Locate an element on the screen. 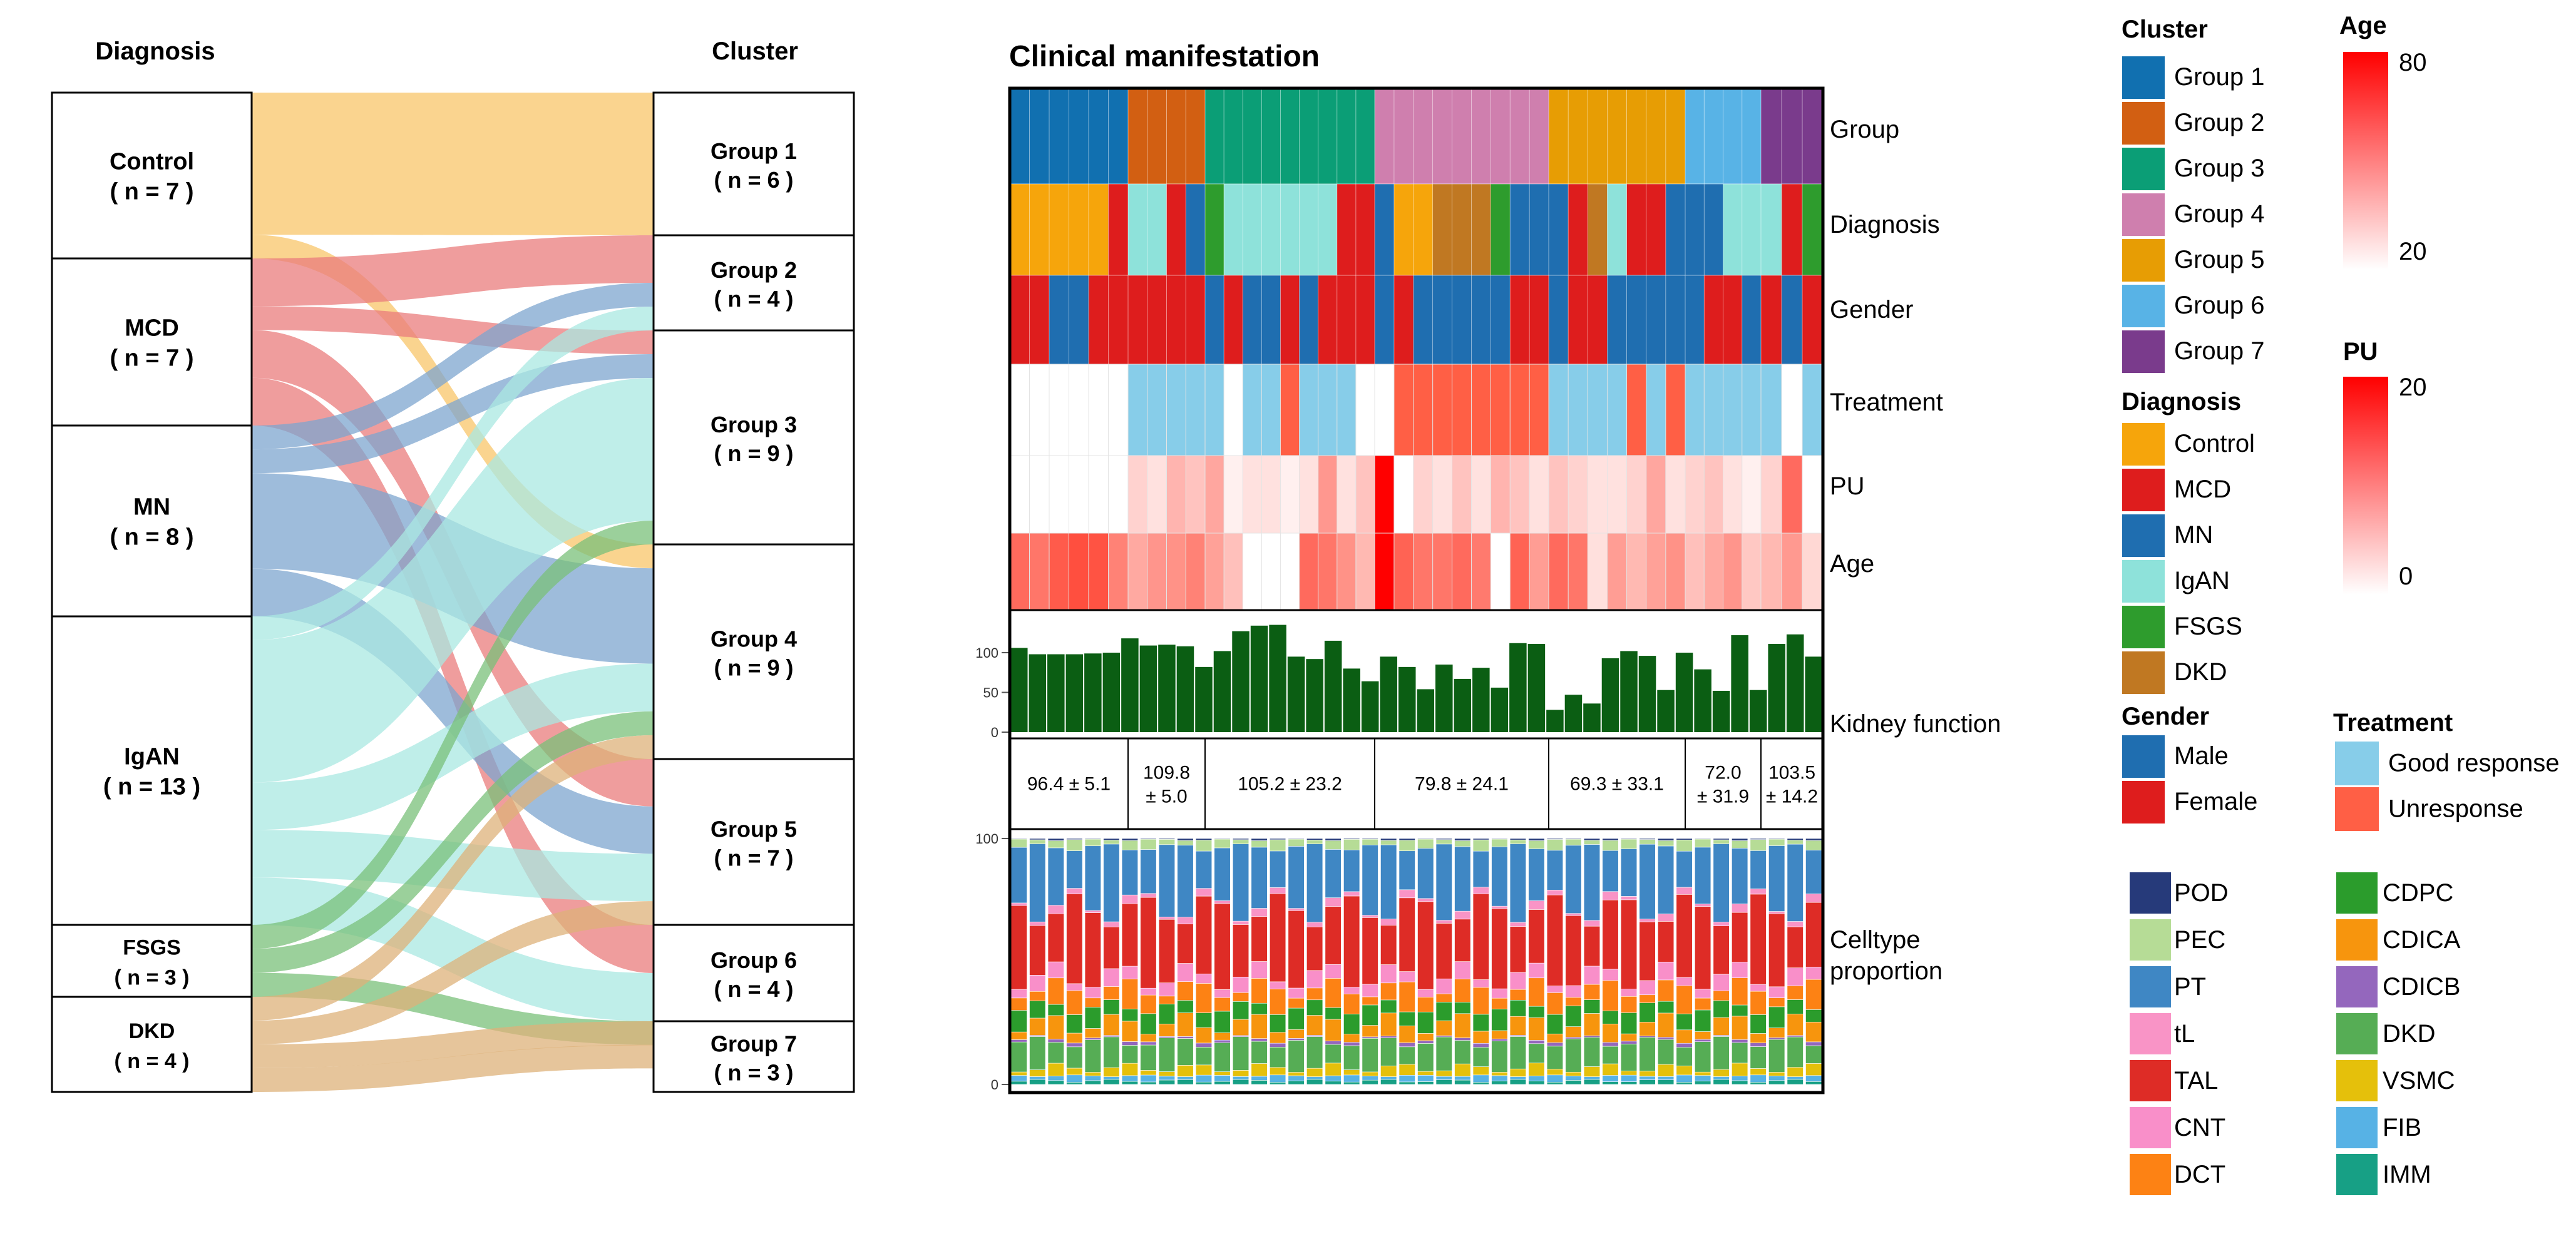  sankey-right-node-count: ( n = 3 ) is located at coordinates (753, 1073).